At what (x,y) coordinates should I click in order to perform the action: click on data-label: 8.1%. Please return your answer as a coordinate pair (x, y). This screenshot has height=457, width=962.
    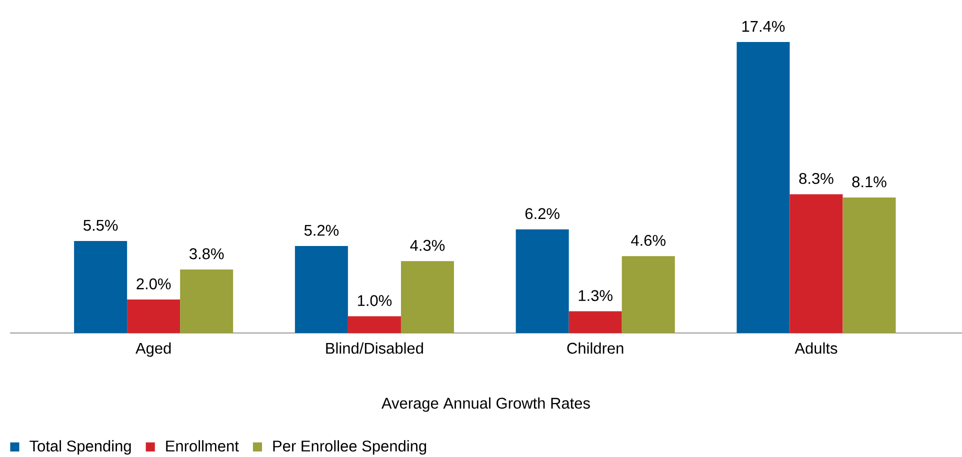
    Looking at the image, I should click on (869, 182).